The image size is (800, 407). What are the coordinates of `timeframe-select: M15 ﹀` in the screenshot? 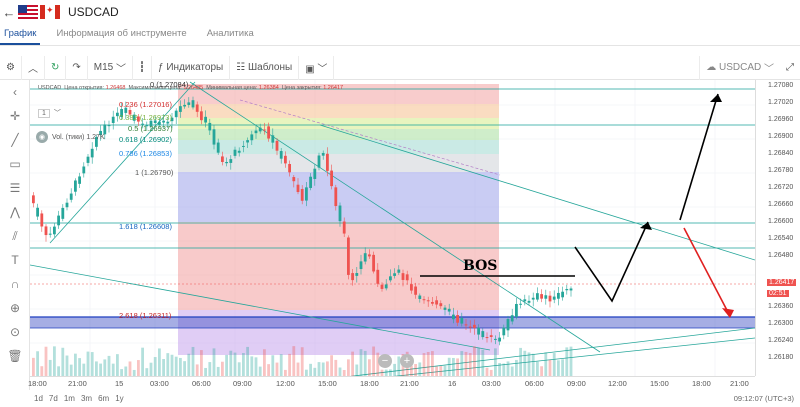 It's located at (110, 67).